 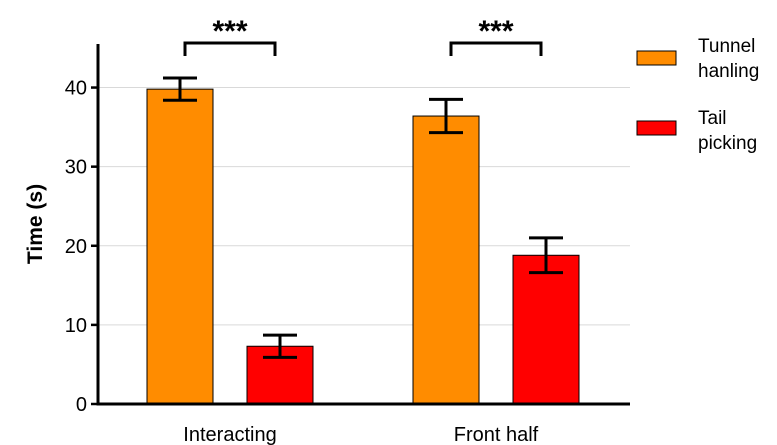 I want to click on significance-brackets: *** ***, so click(x=363, y=35).